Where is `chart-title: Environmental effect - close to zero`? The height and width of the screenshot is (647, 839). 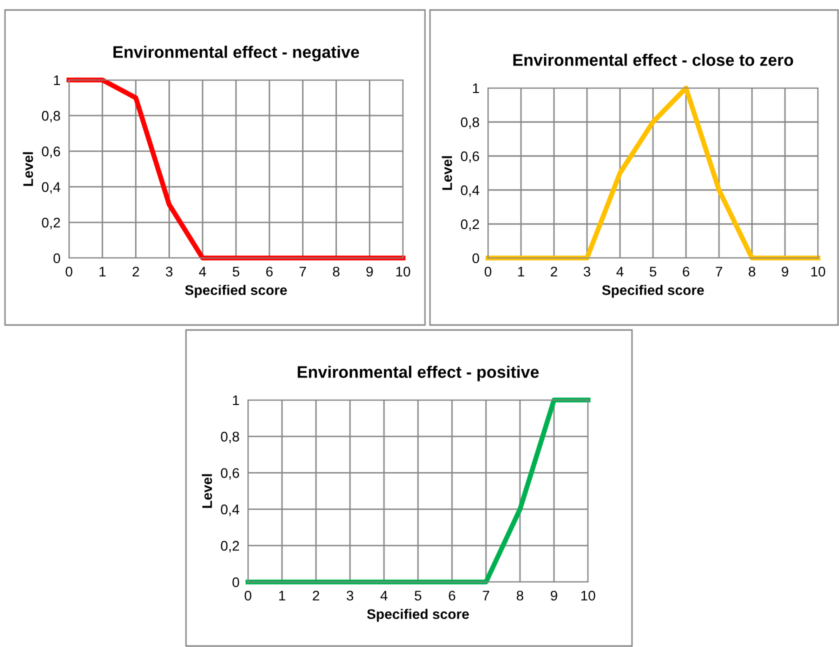 chart-title: Environmental effect - close to zero is located at coordinates (653, 60).